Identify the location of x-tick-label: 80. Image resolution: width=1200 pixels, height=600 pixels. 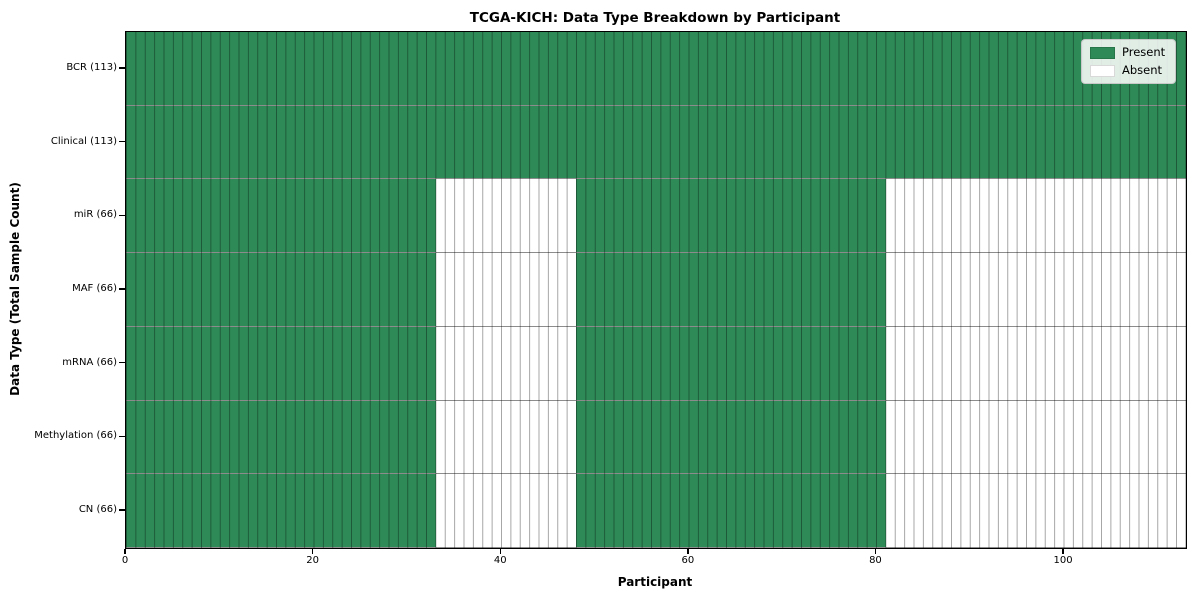
(875, 560).